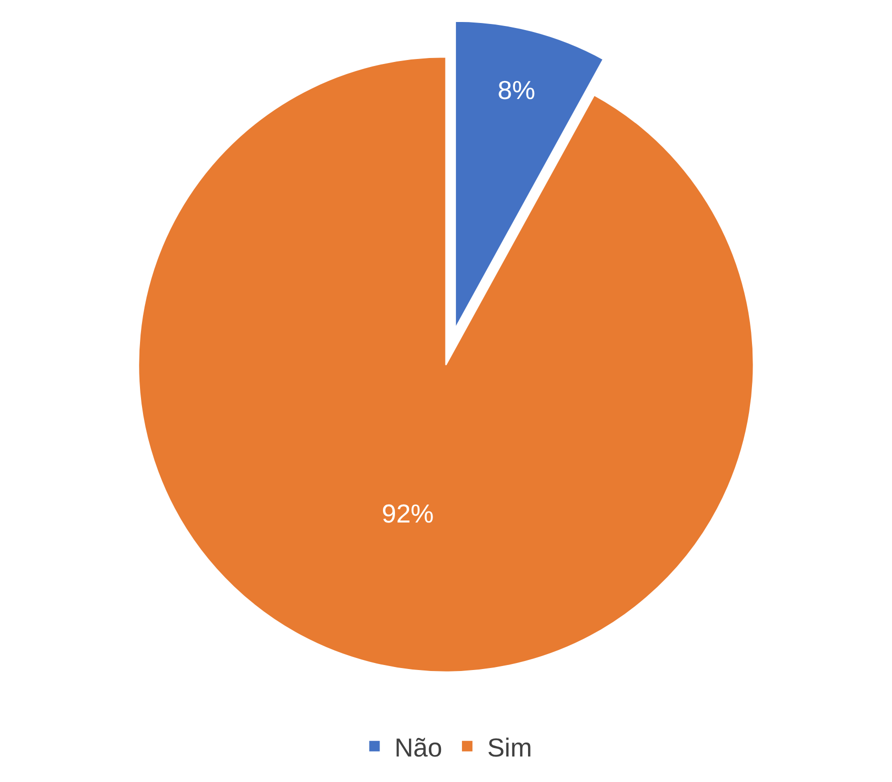 This screenshot has height=782, width=892. What do you see at coordinates (408, 513) in the screenshot?
I see `data-label: 92%` at bounding box center [408, 513].